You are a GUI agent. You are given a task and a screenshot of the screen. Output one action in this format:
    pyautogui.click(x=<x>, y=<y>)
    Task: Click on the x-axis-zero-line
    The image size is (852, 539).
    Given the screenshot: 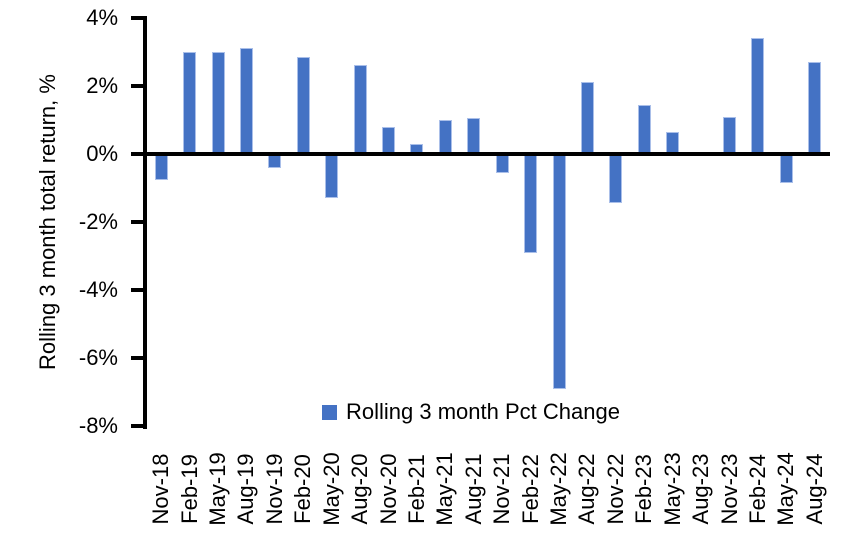 What is the action you would take?
    pyautogui.click(x=486, y=154)
    